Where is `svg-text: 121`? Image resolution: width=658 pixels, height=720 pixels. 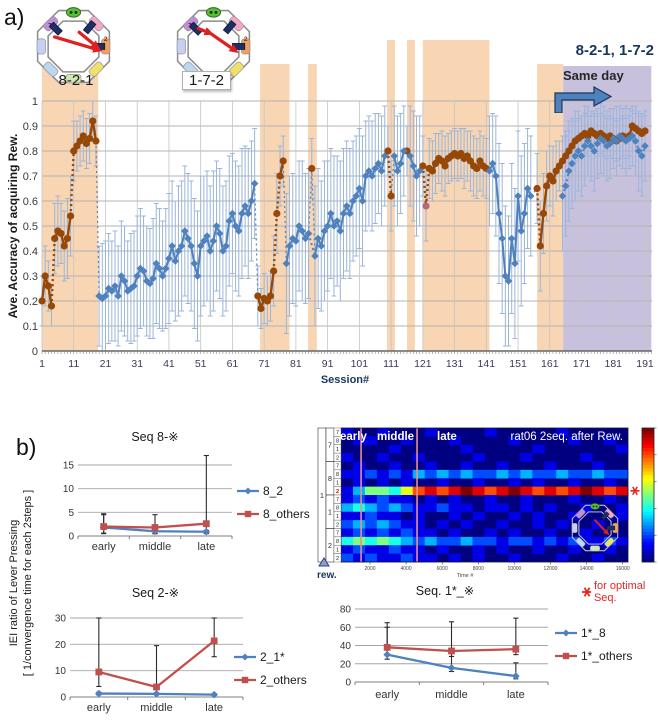
svg-text: 121 is located at coordinates (423, 364).